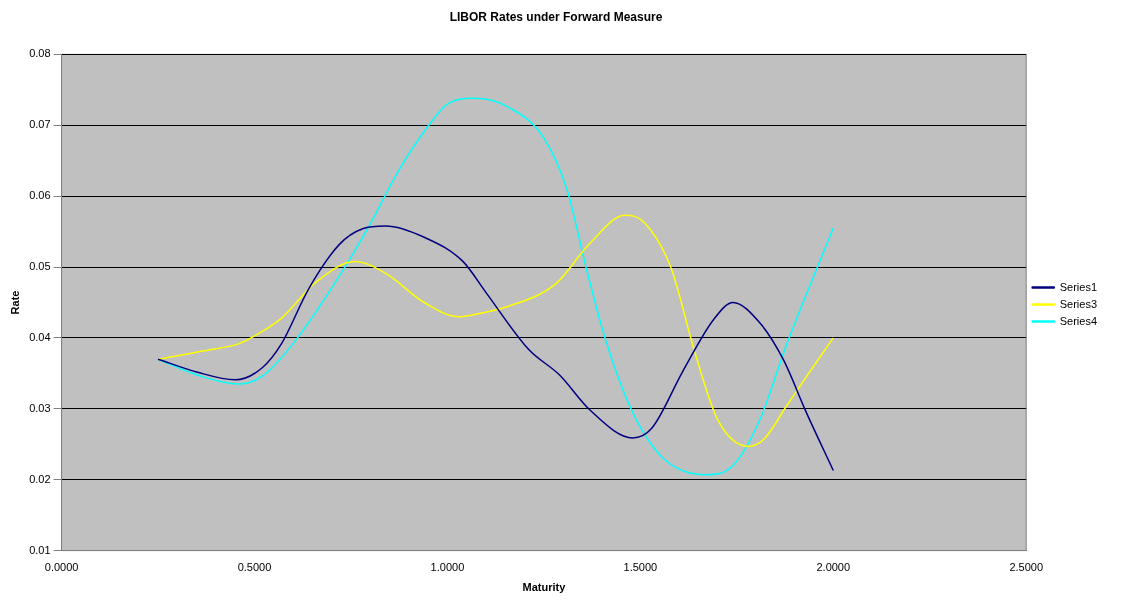 Image resolution: width=1127 pixels, height=604 pixels. What do you see at coordinates (556, 16) in the screenshot?
I see `chart-title: LIBOR Rates under Forward Measure` at bounding box center [556, 16].